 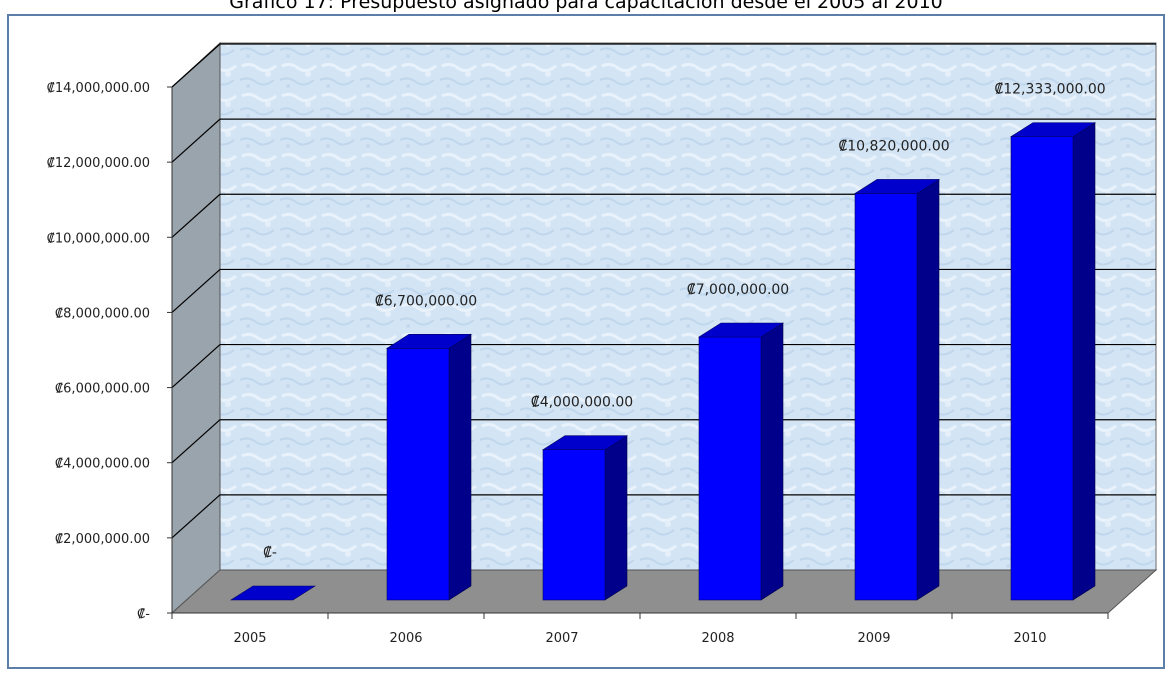 I want to click on data-label: ₡6,700,000.00, so click(x=426, y=301).